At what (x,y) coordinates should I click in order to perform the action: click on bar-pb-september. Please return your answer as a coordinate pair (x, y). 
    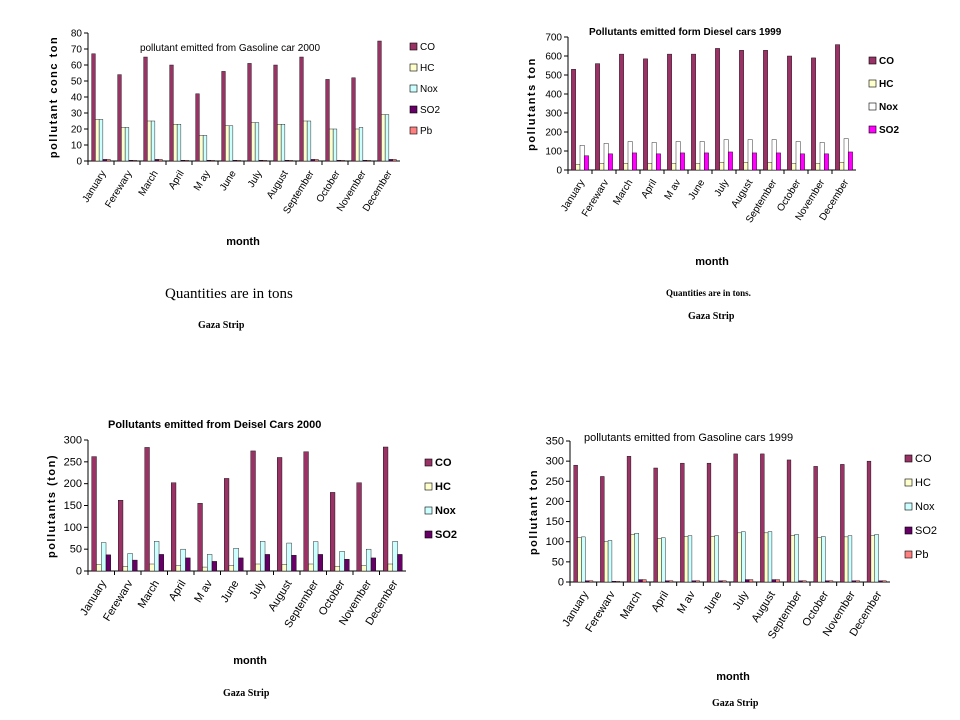
    Looking at the image, I should click on (804, 581).